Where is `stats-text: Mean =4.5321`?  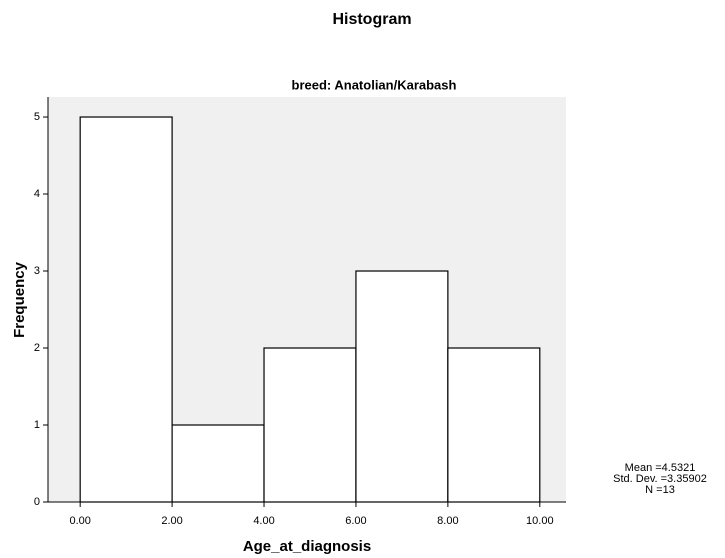
stats-text: Mean =4.5321 is located at coordinates (660, 468).